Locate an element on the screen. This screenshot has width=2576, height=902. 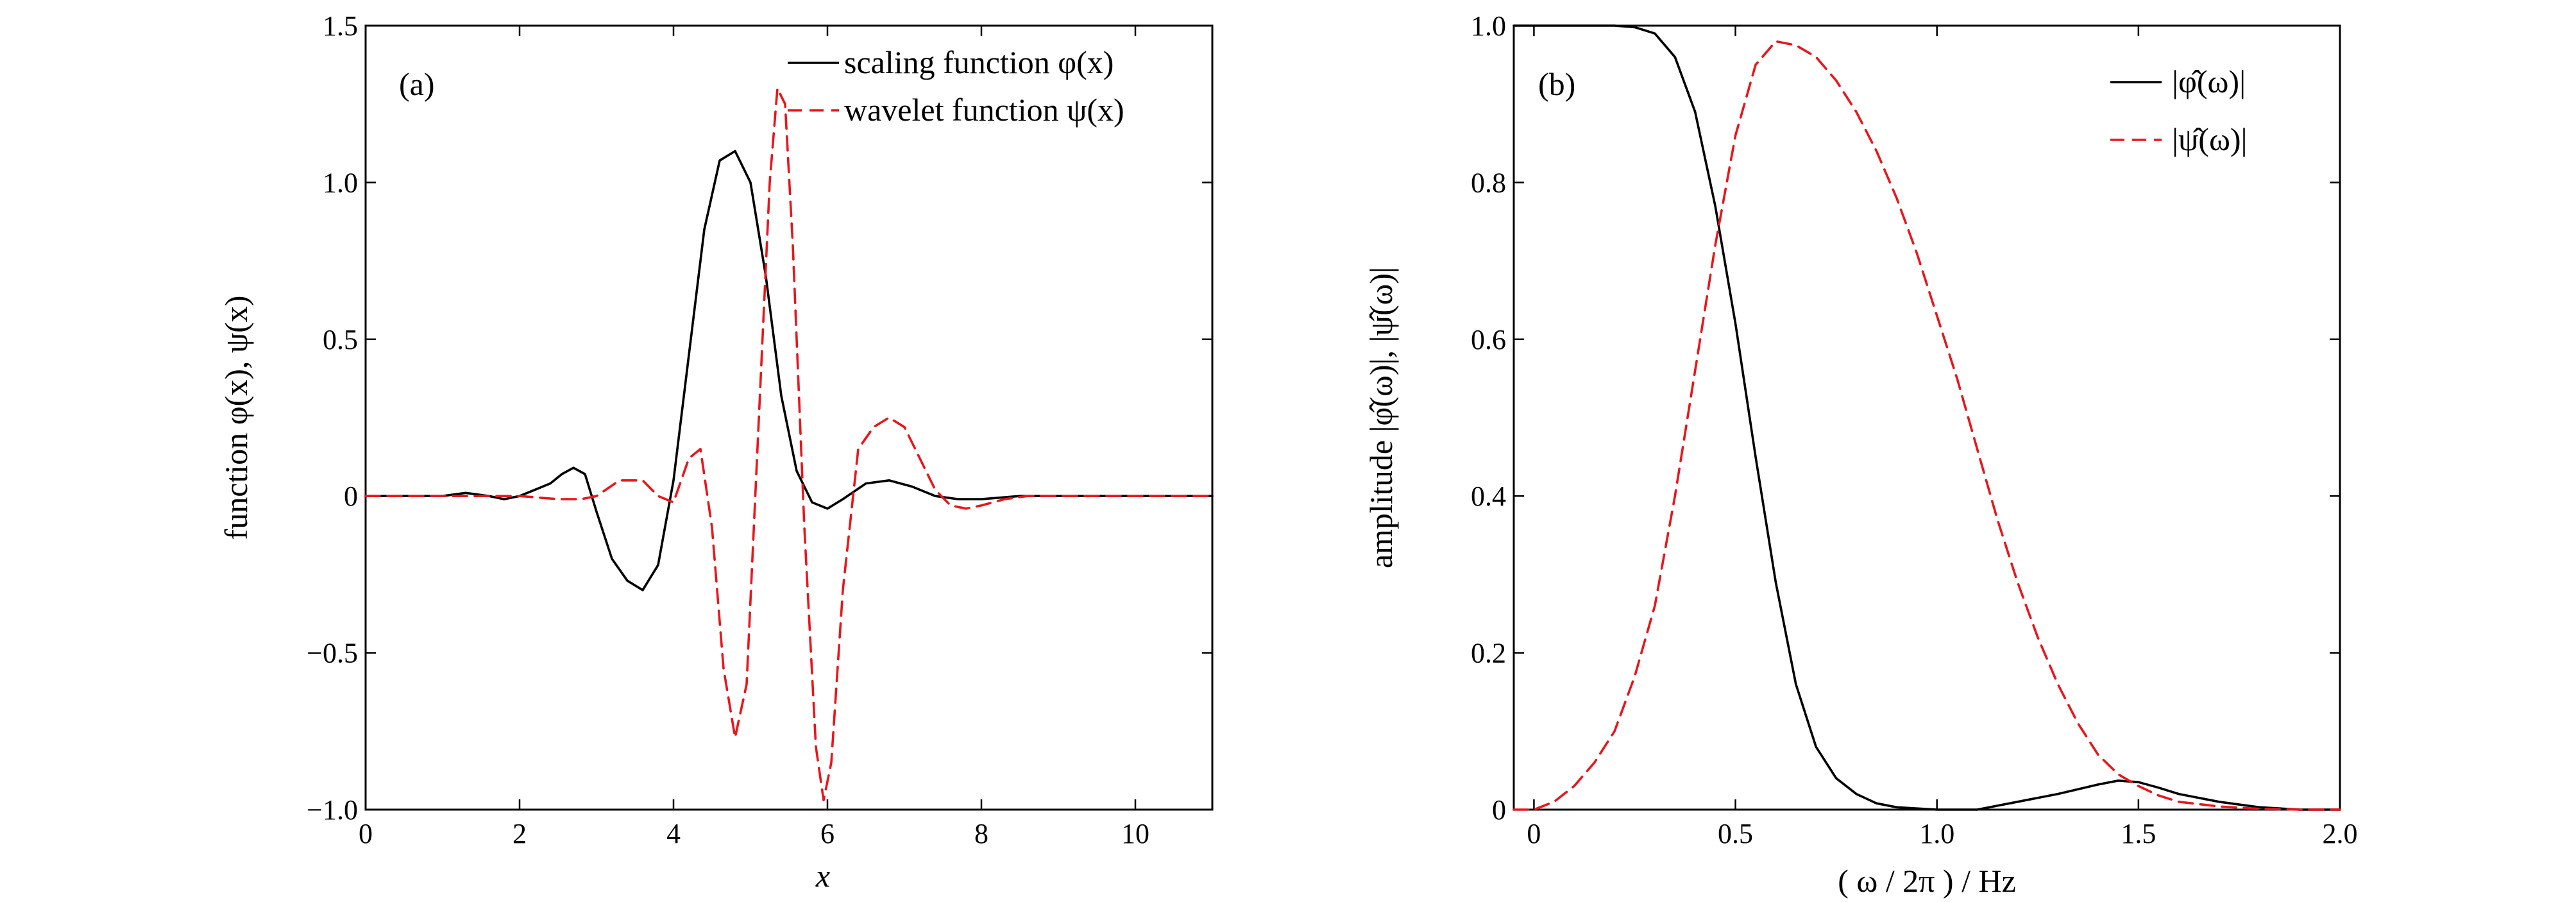
y-axis-label: function φ(x), ψ(x) is located at coordinates (236, 418).